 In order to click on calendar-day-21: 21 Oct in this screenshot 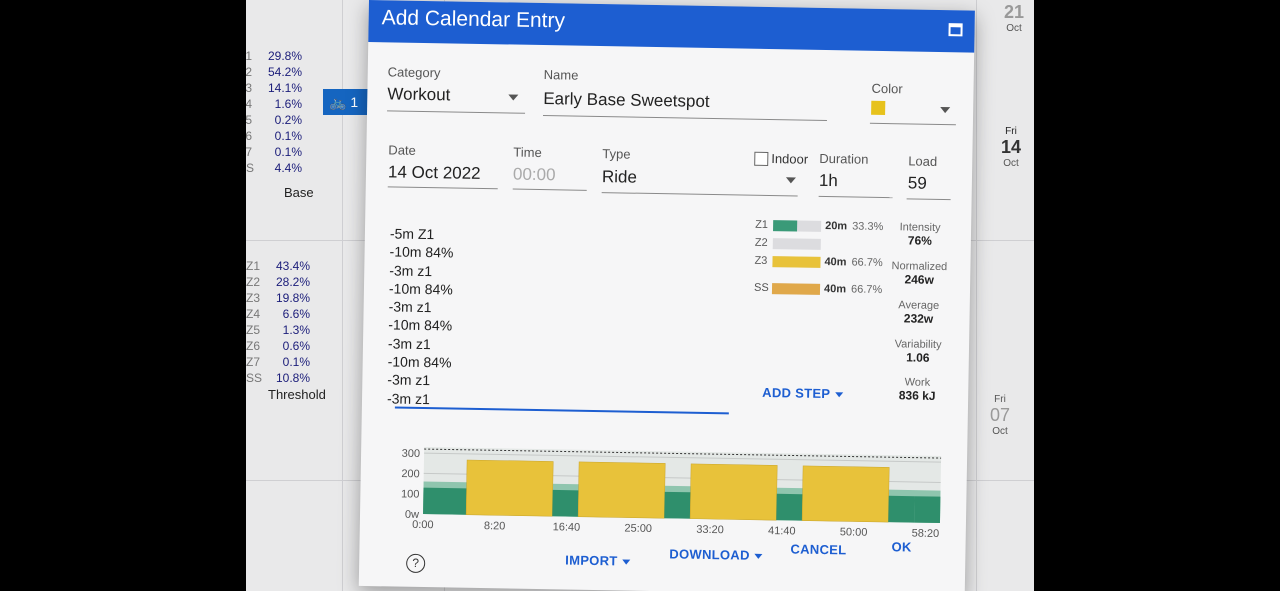, I will do `click(1014, 18)`.